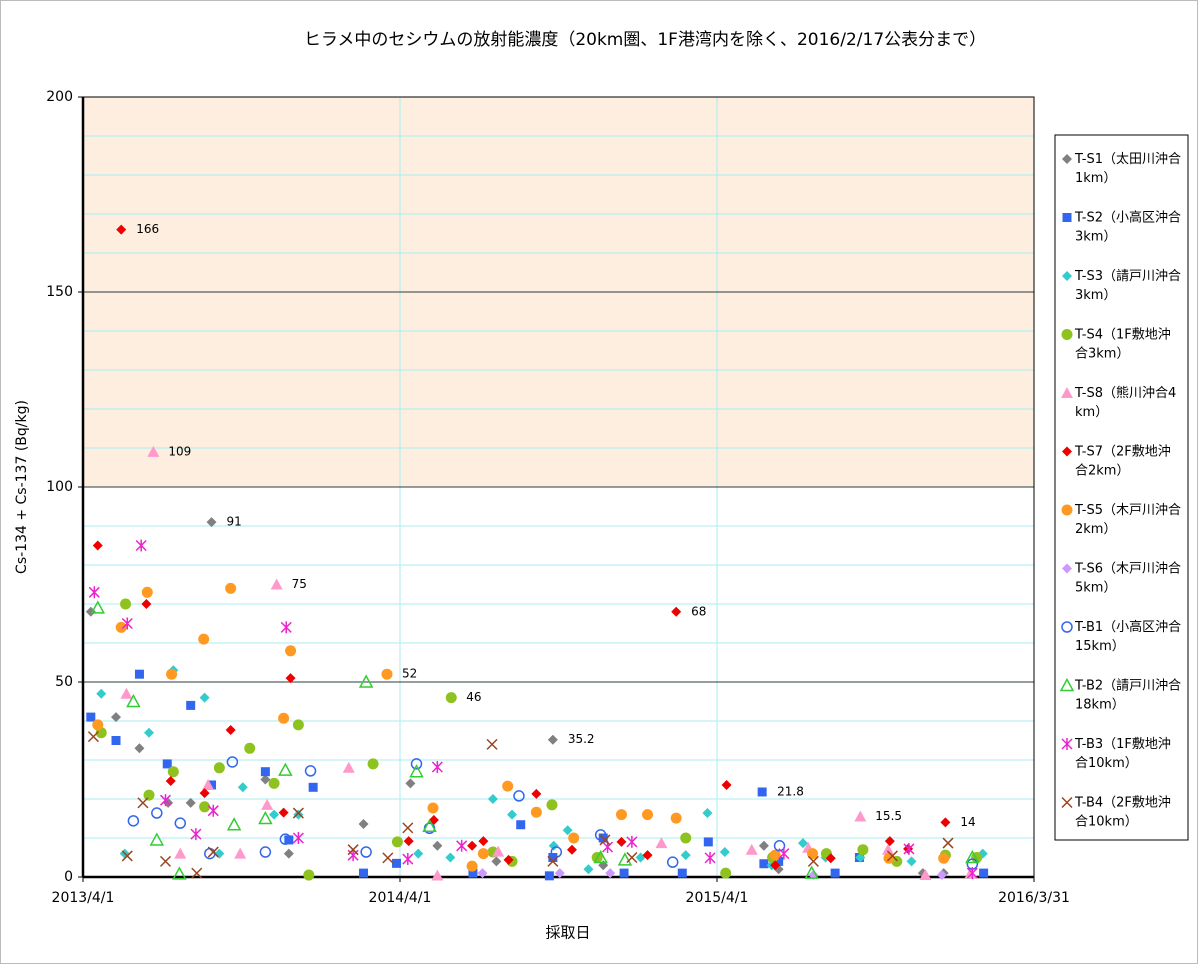  Describe the element at coordinates (1121, 487) in the screenshot. I see `legend-box` at that location.